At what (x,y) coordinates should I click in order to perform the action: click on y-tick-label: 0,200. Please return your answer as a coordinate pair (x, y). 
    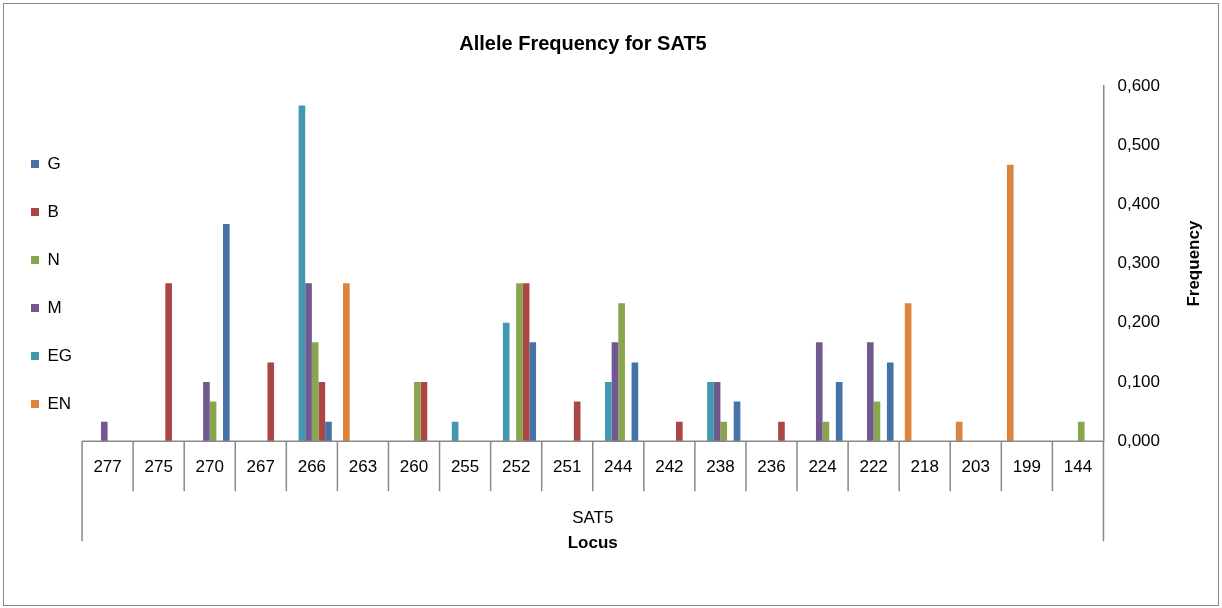
    Looking at the image, I should click on (1139, 322).